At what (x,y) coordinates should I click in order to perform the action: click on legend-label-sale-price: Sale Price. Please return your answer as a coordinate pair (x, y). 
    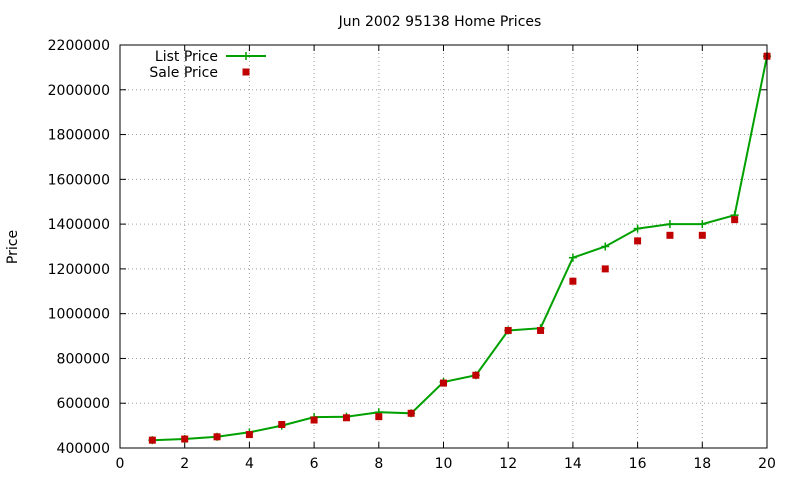
    Looking at the image, I should click on (183, 73).